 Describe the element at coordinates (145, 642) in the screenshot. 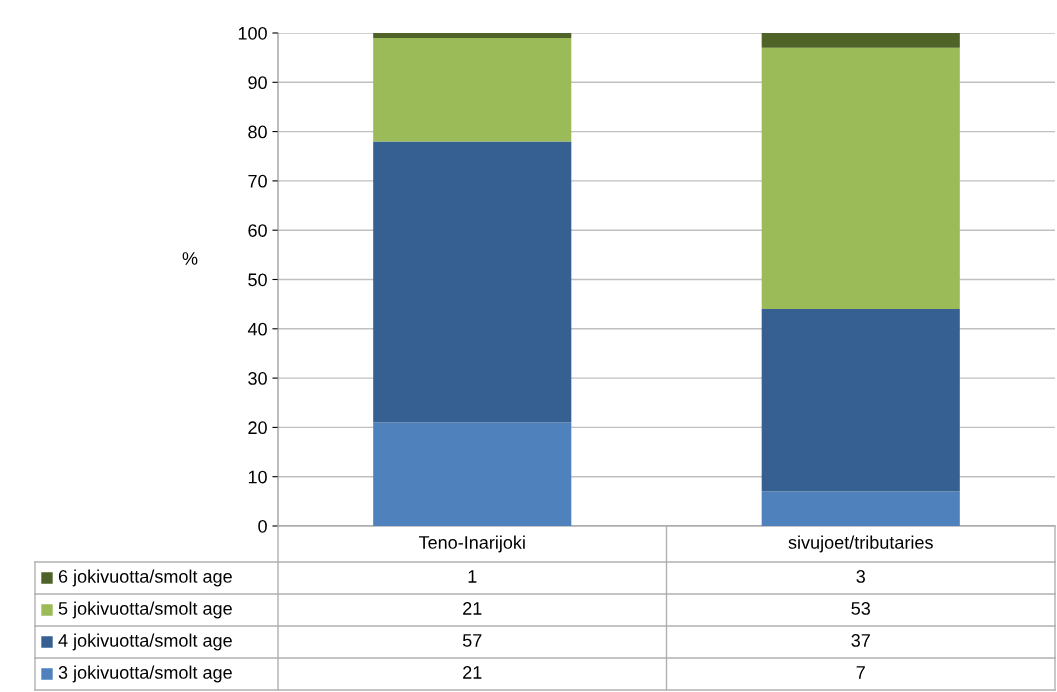

I see `legend-label: 4 jokivuotta/smolt age` at that location.